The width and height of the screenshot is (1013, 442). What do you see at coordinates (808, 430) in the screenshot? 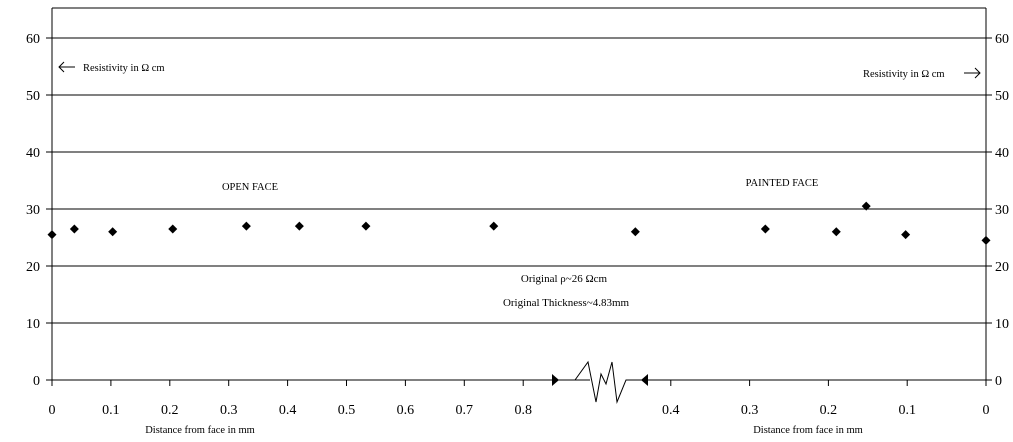
I see `right-x-axis-label: Distance from face in mm` at bounding box center [808, 430].